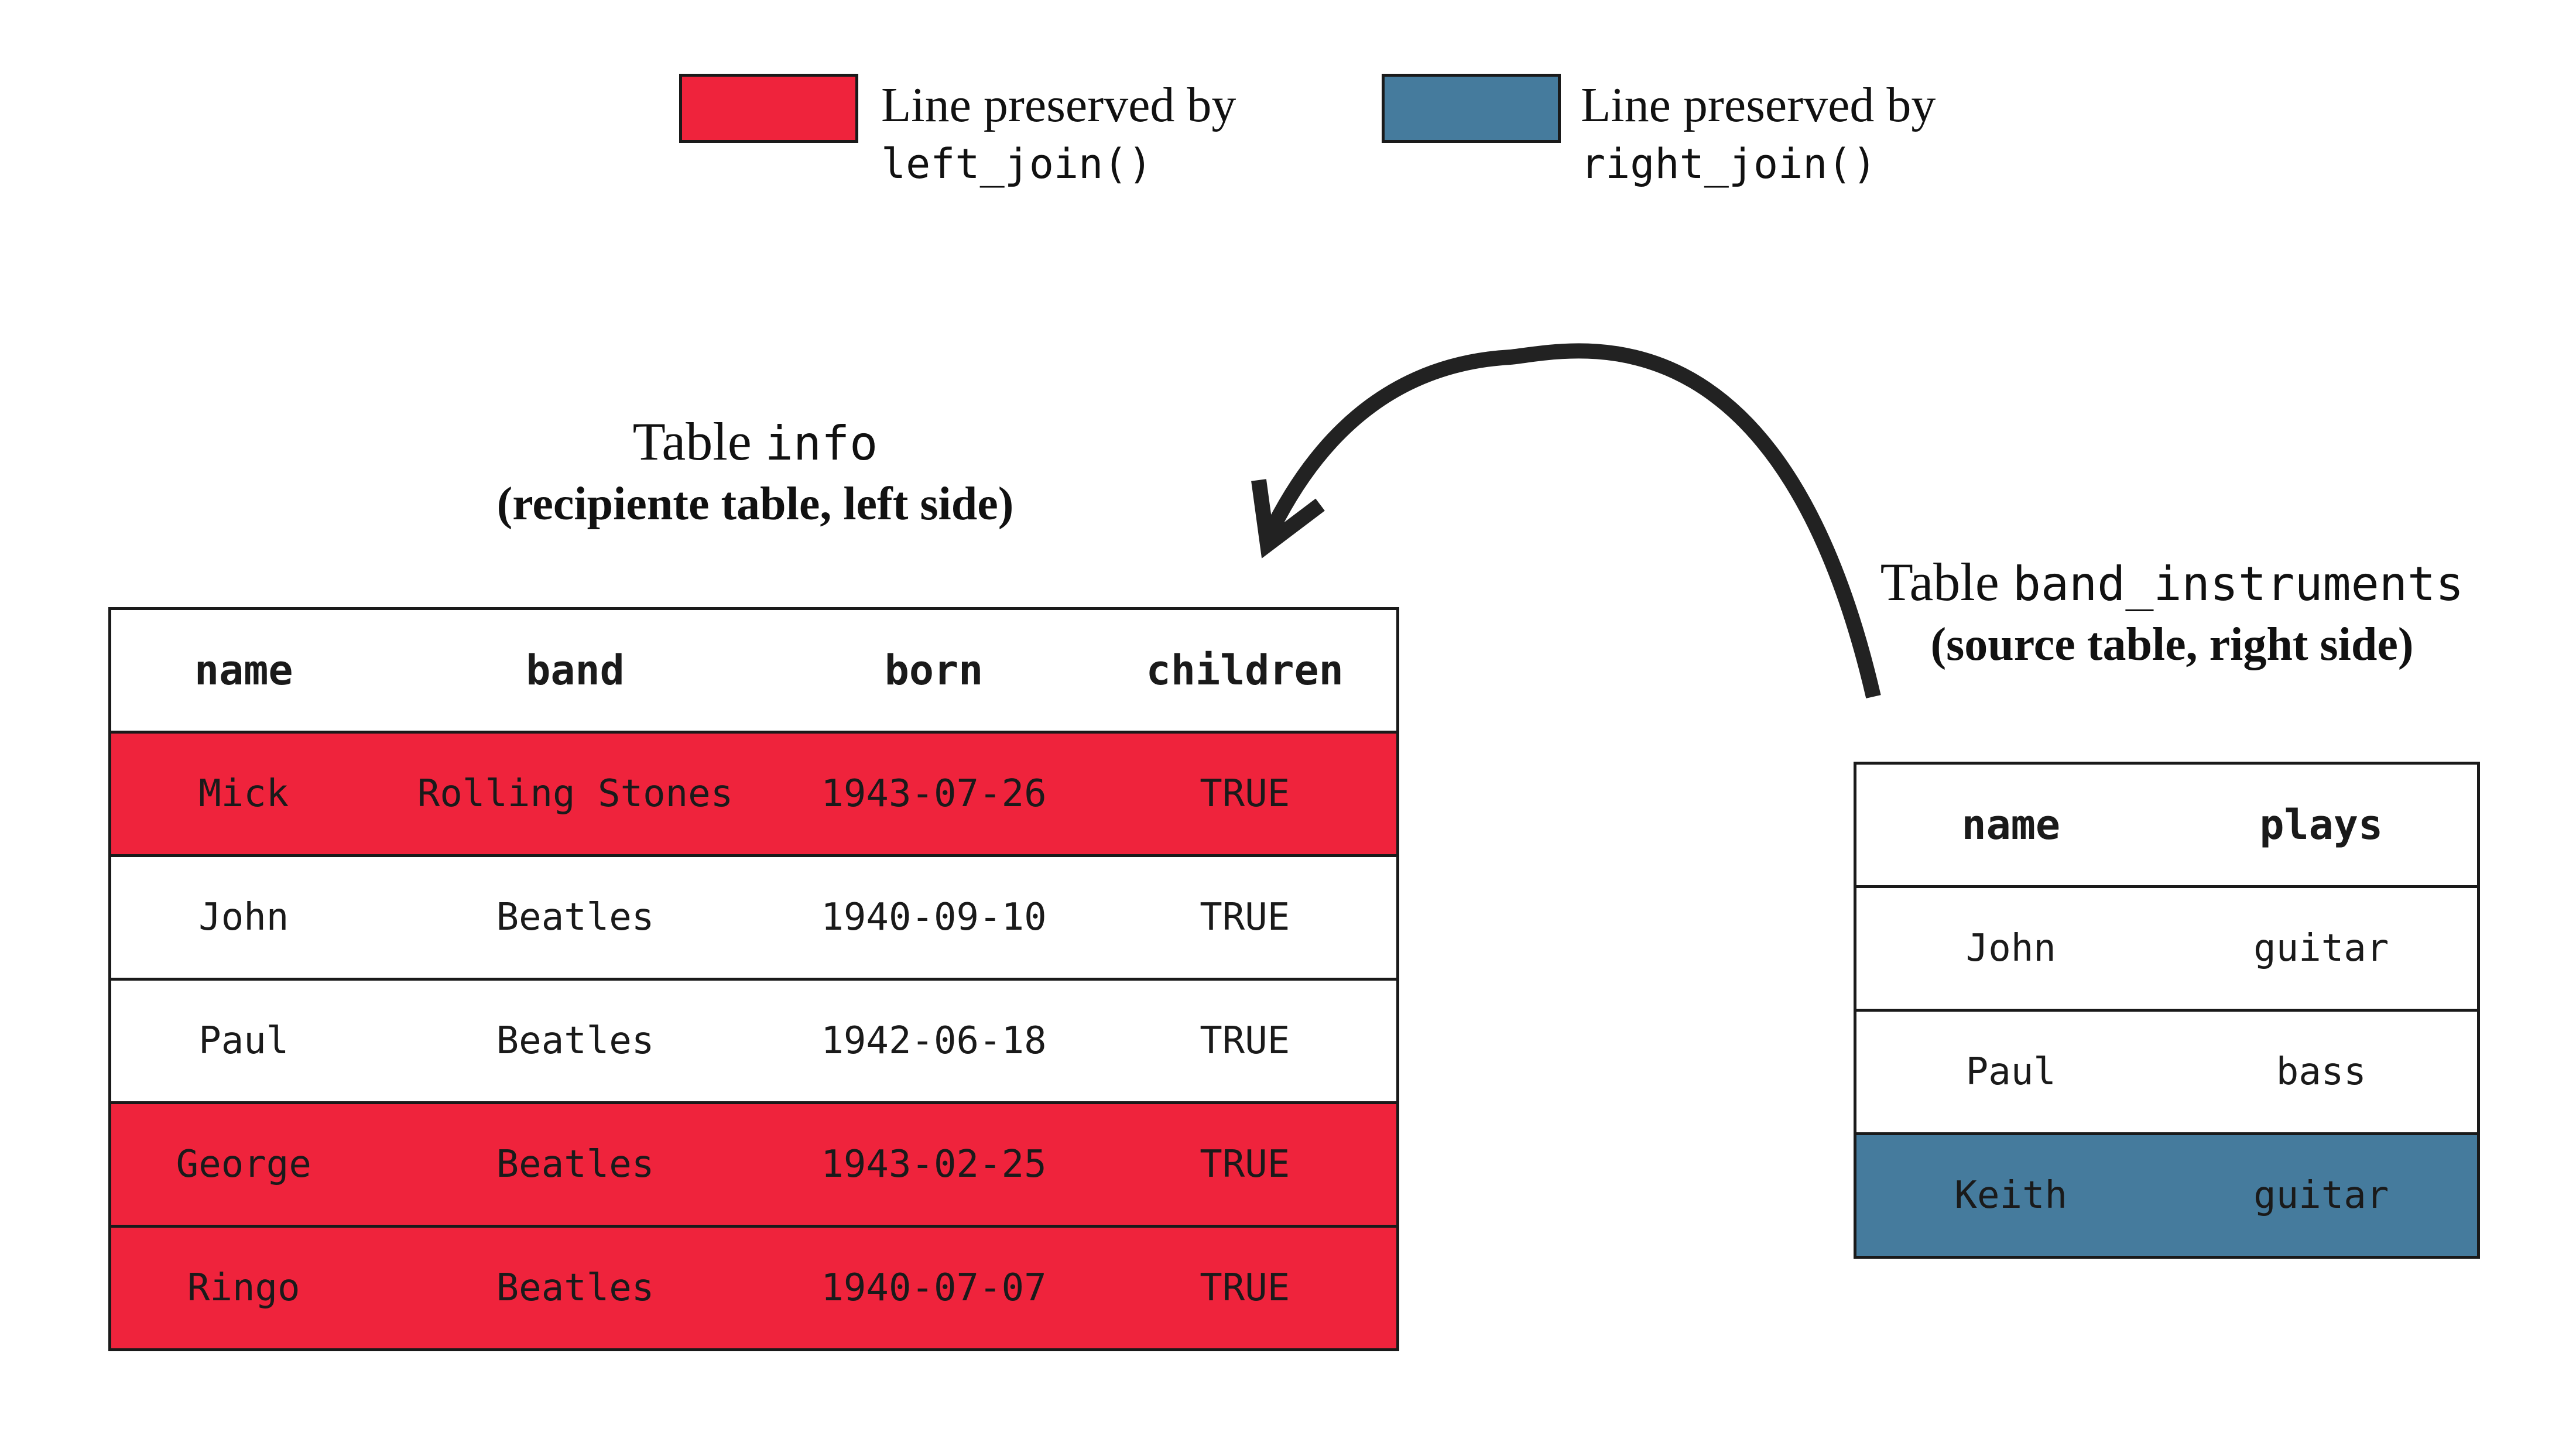 The image size is (2576, 1449). Describe the element at coordinates (2011, 1195) in the screenshot. I see `table-cell: Keith` at that location.